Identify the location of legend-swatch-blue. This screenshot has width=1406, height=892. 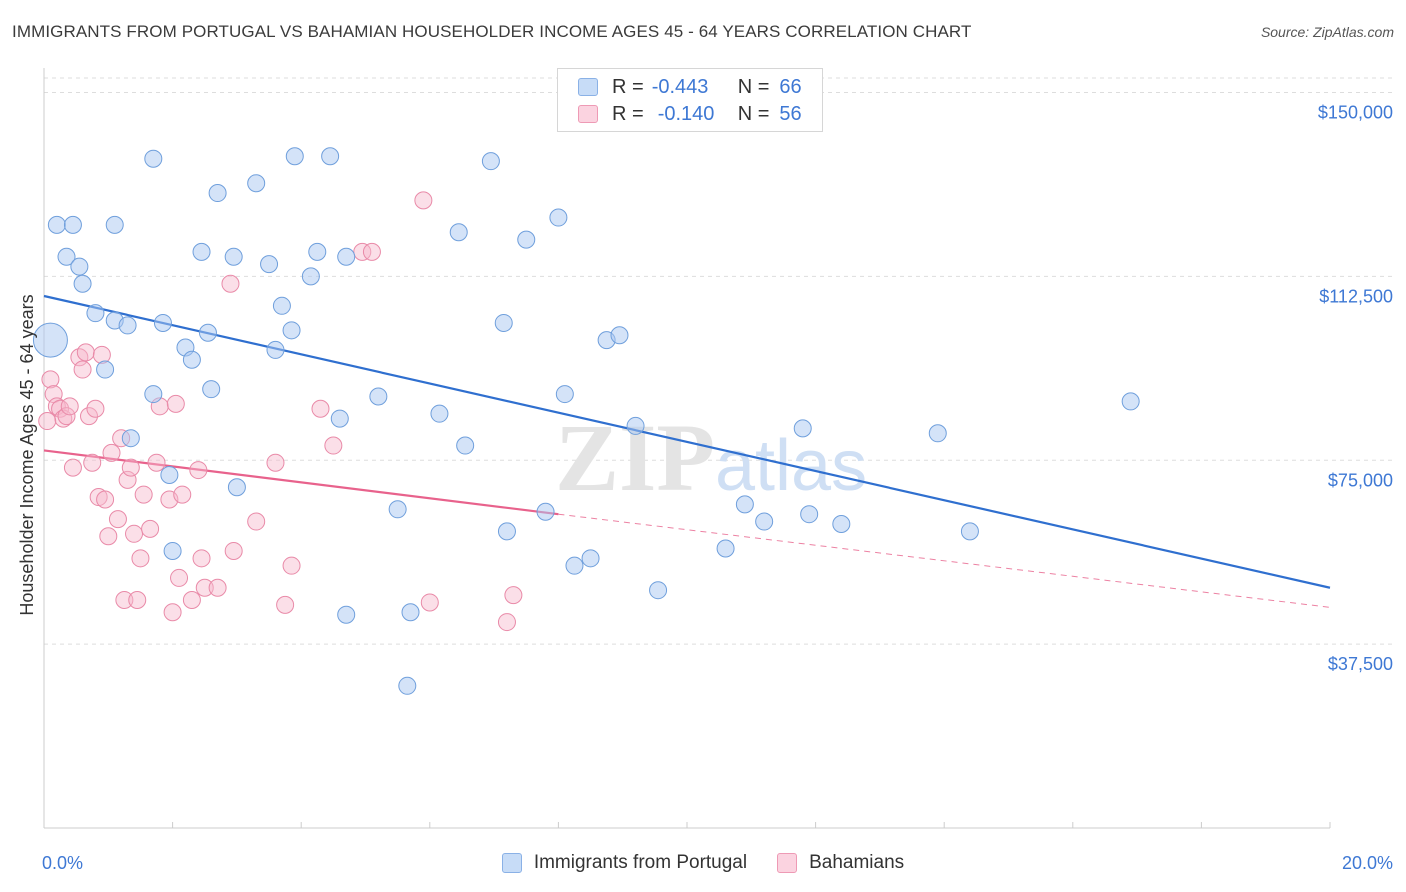
(511, 863).